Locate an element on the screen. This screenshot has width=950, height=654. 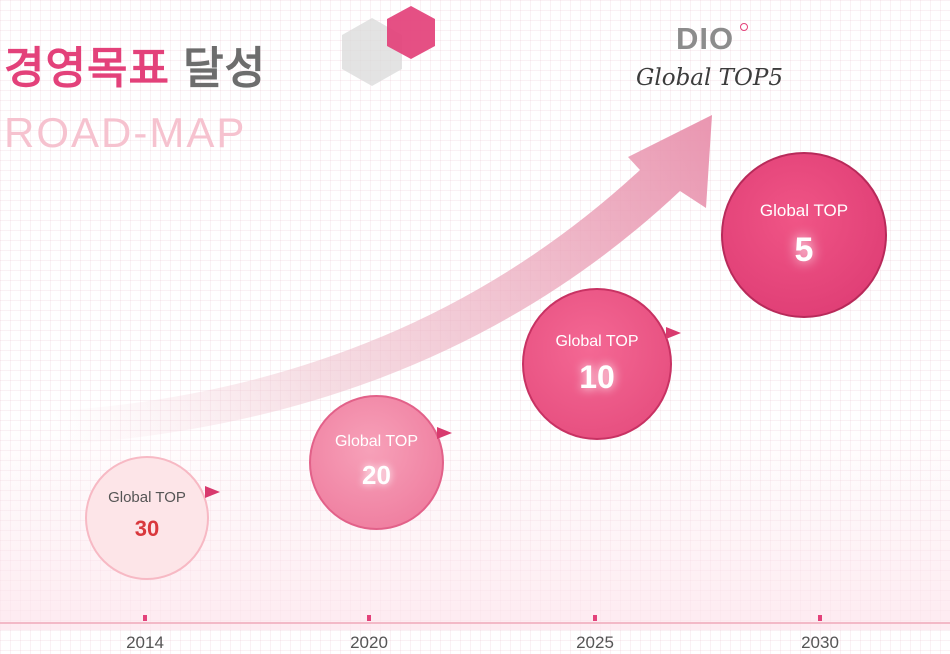
year-label-2020: 2020 is located at coordinates (369, 642).